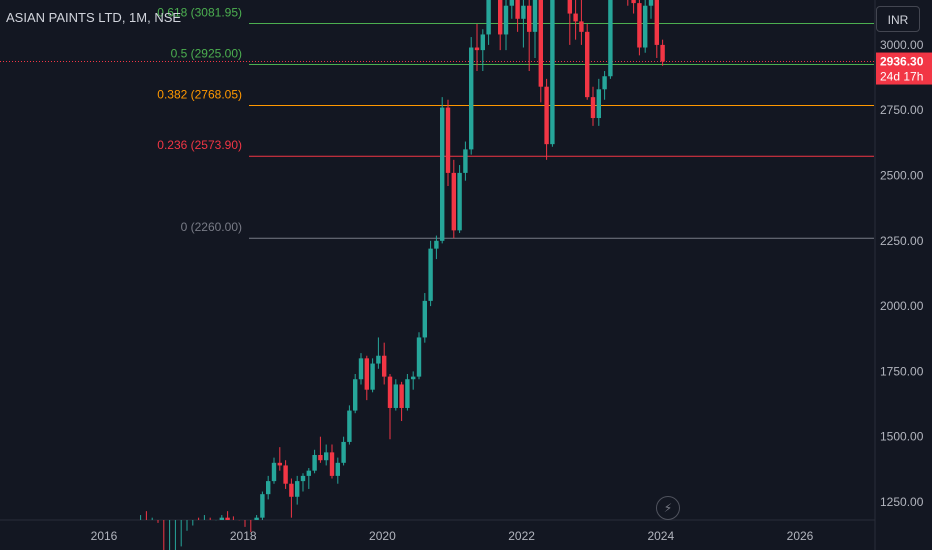 The image size is (932, 550). Describe the element at coordinates (902, 502) in the screenshot. I see `y-tick-label: 1250.00` at that location.